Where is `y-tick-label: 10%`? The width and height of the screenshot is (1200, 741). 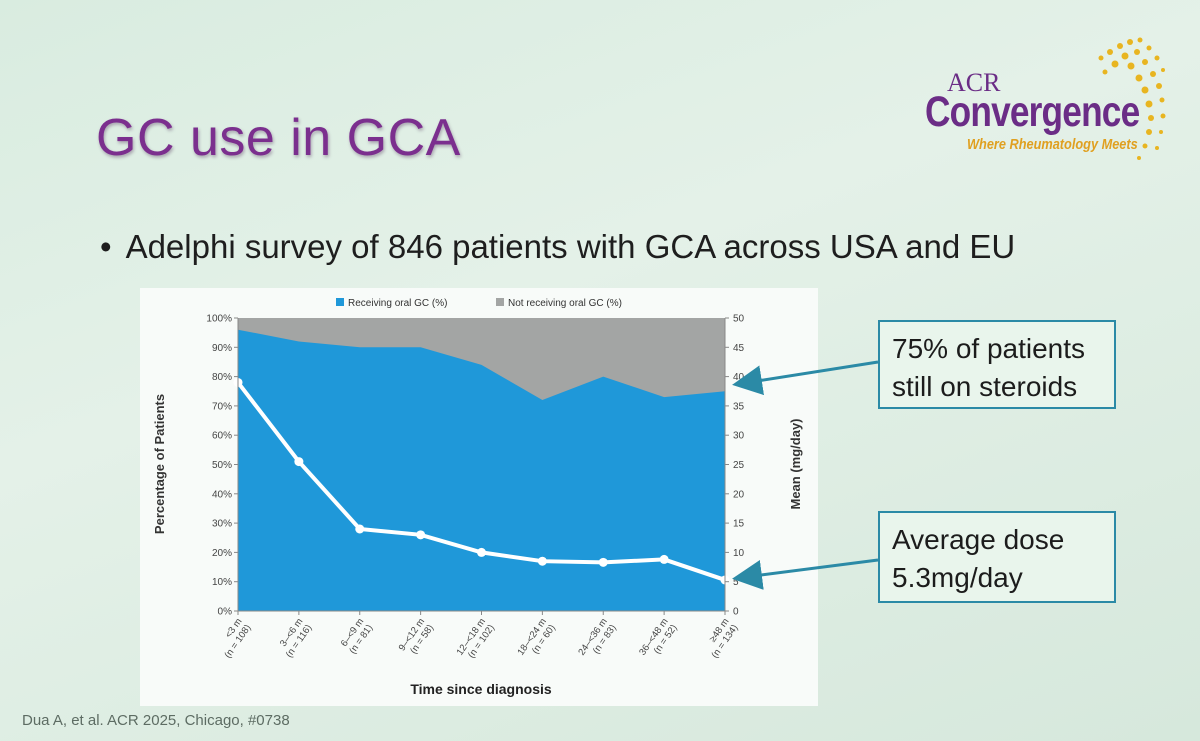
y-tick-label: 10% is located at coordinates (222, 582).